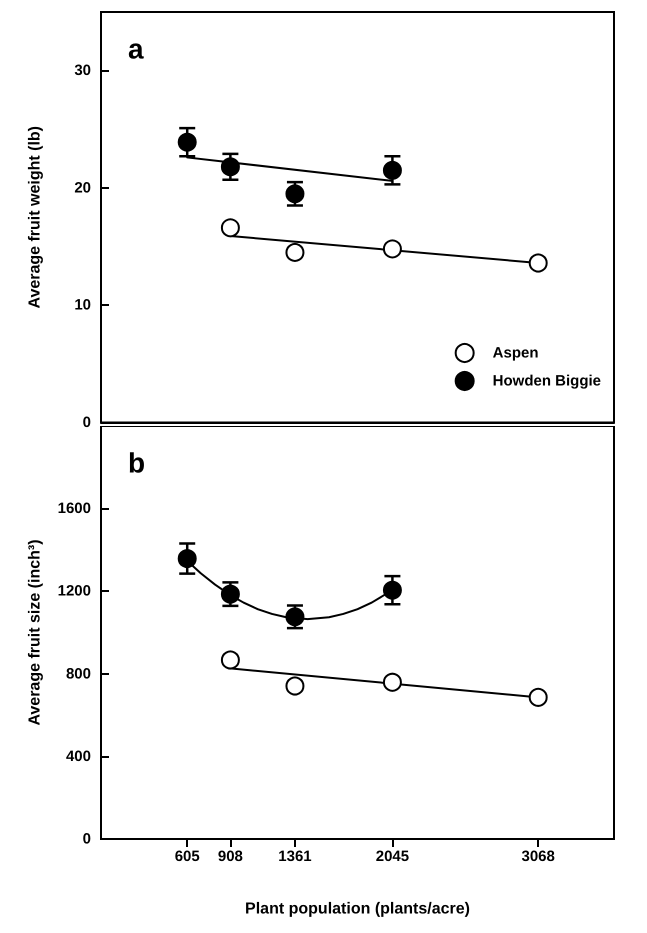  Describe the element at coordinates (35, 632) in the screenshot. I see `y-axis-title: Average fruit size (inch³)` at that location.